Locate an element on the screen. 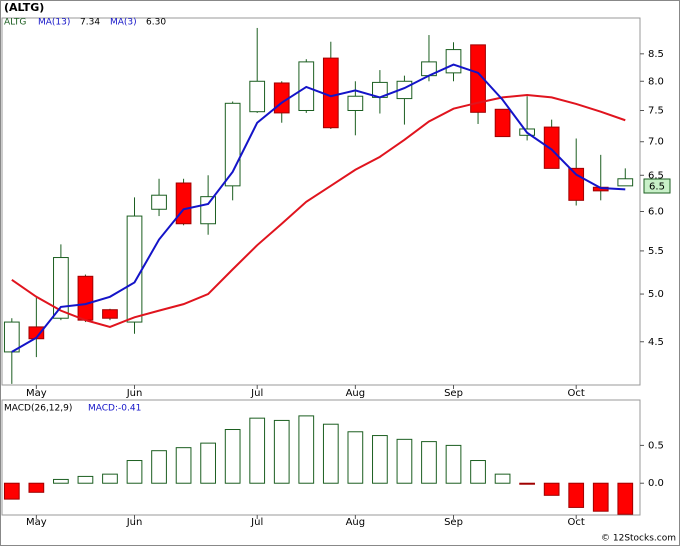  legend-entry: MA(13) is located at coordinates (54, 23).